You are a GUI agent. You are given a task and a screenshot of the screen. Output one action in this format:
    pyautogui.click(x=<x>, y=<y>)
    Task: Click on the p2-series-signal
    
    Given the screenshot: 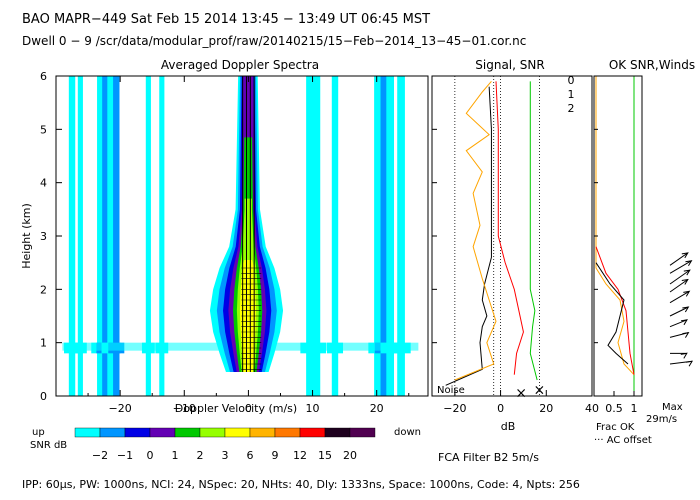 What is the action you would take?
    pyautogui.click(x=468, y=236)
    